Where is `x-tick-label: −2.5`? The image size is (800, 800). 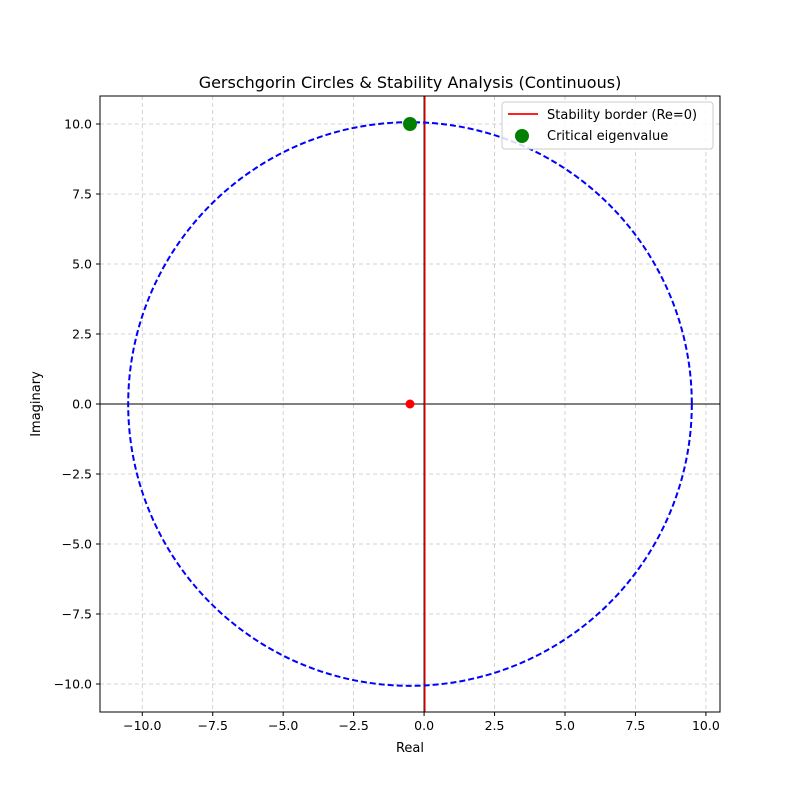 x-tick-label: −2.5 is located at coordinates (353, 725).